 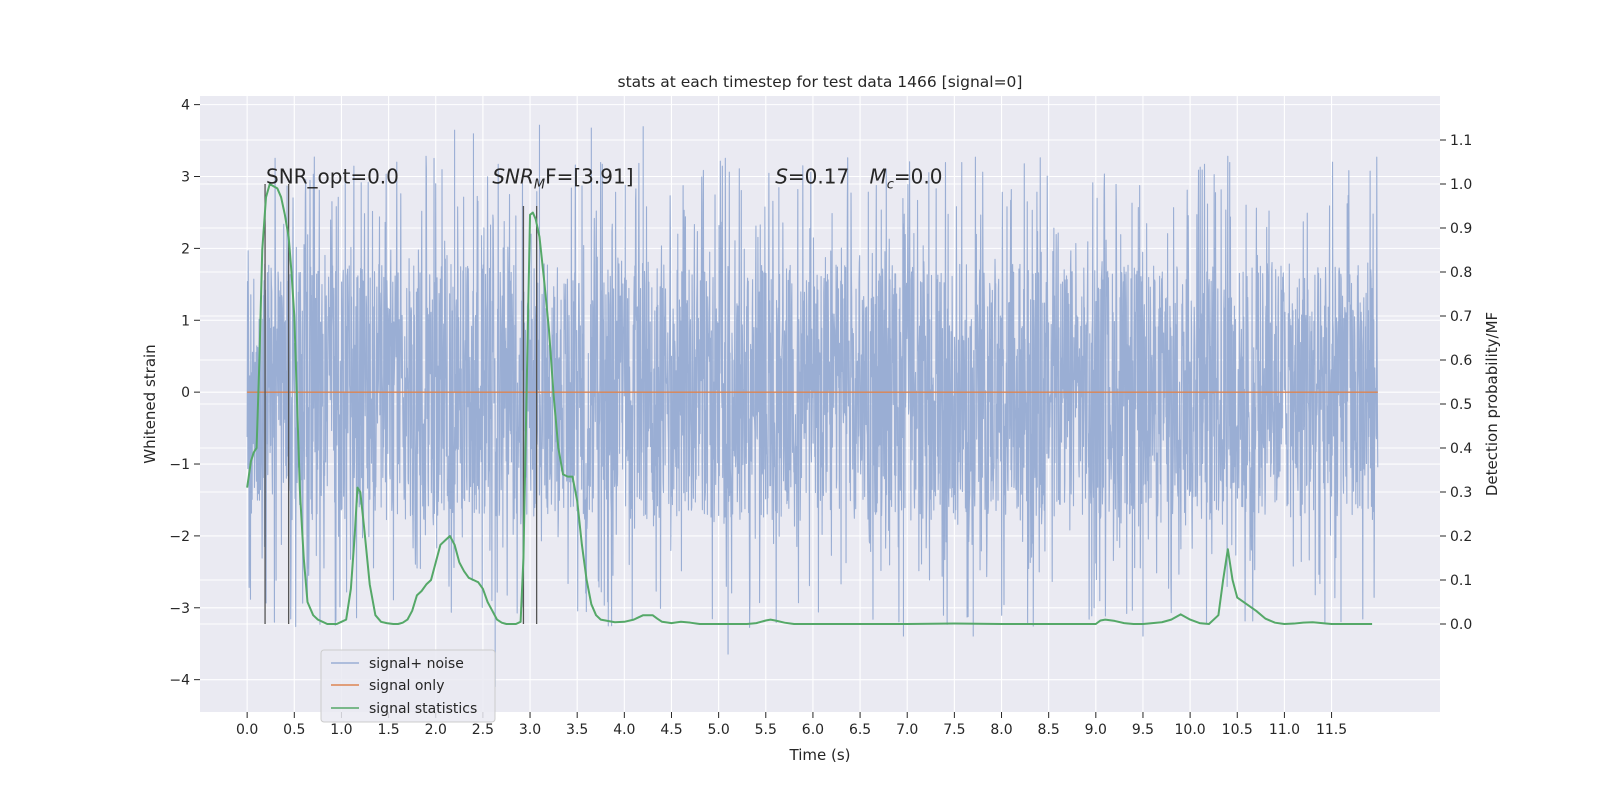 What do you see at coordinates (1461, 229) in the screenshot?
I see `y2-tick-label: 0.9` at bounding box center [1461, 229].